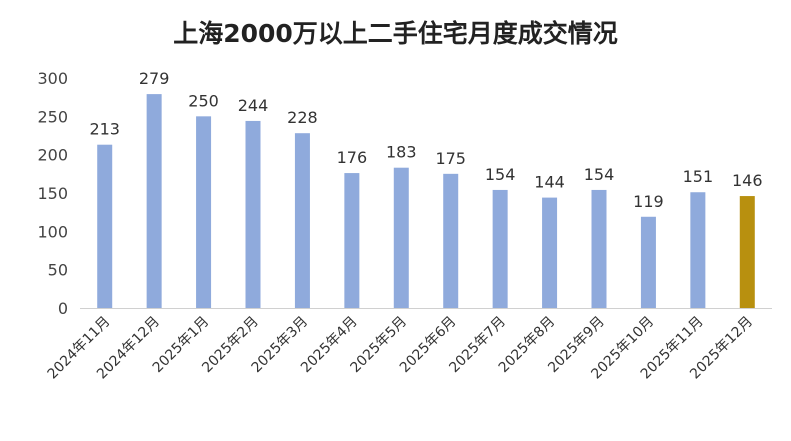  What do you see at coordinates (52, 155) in the screenshot?
I see `y-tick-label: 200` at bounding box center [52, 155].